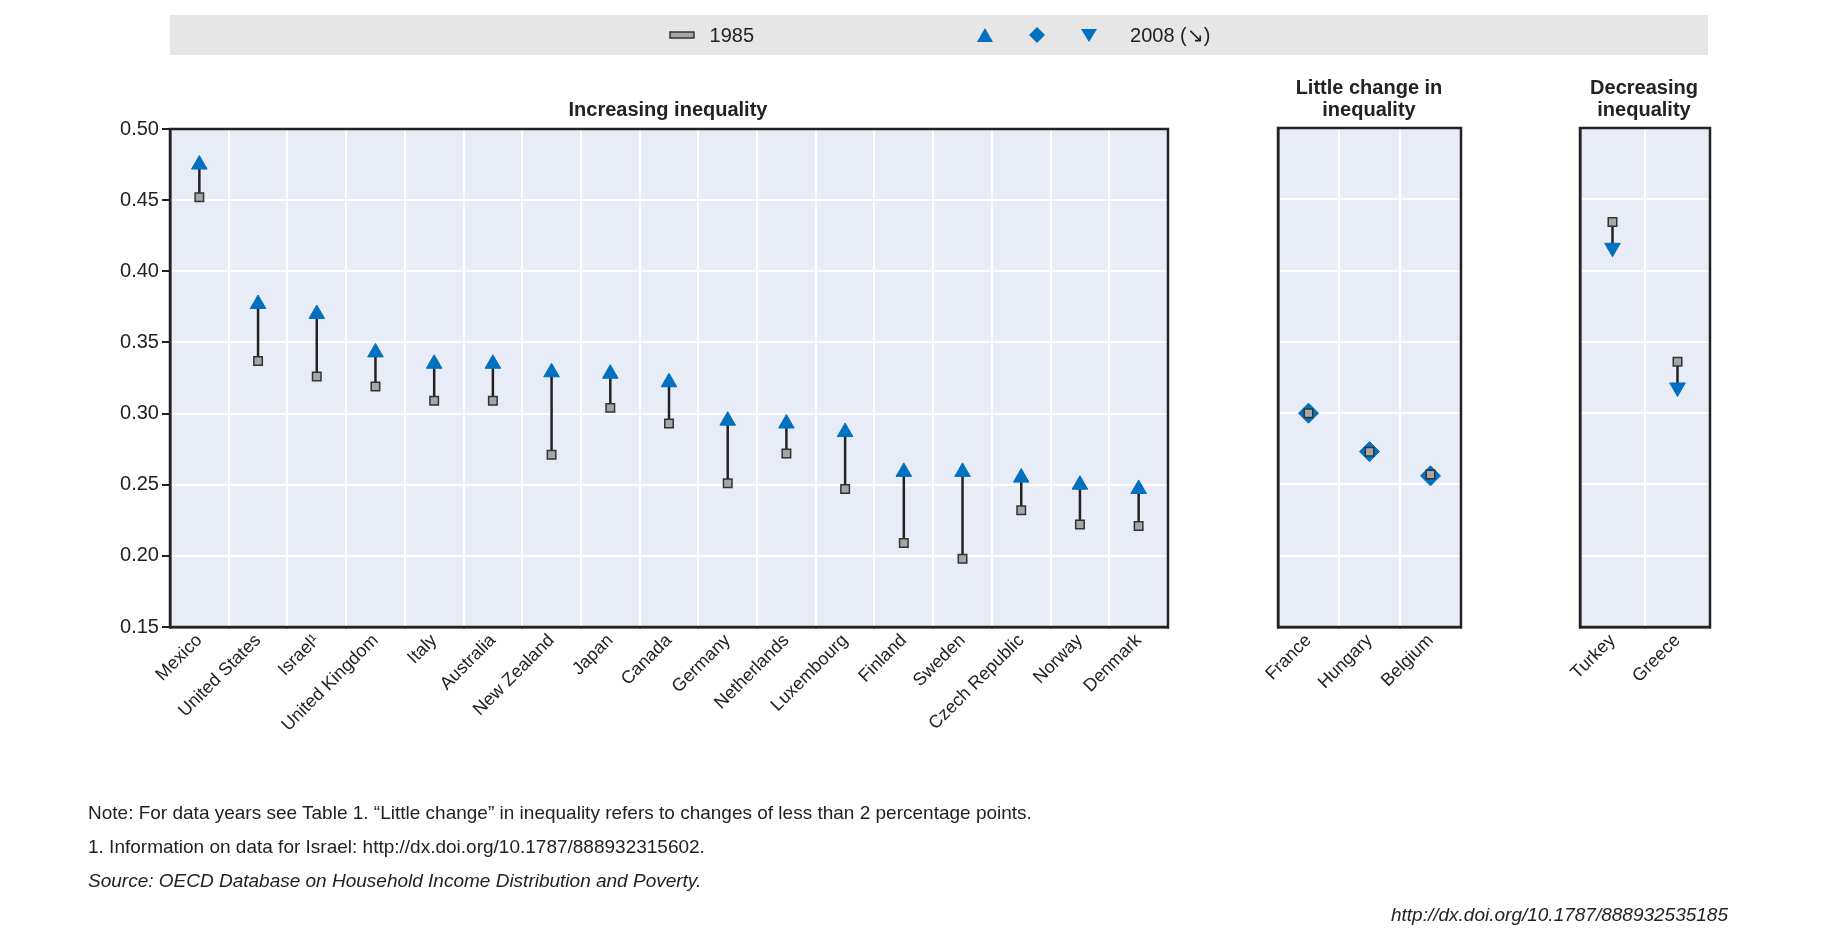 The height and width of the screenshot is (934, 1845). What do you see at coordinates (1369, 98) in the screenshot?
I see `chart-title: Little change in inequality` at bounding box center [1369, 98].